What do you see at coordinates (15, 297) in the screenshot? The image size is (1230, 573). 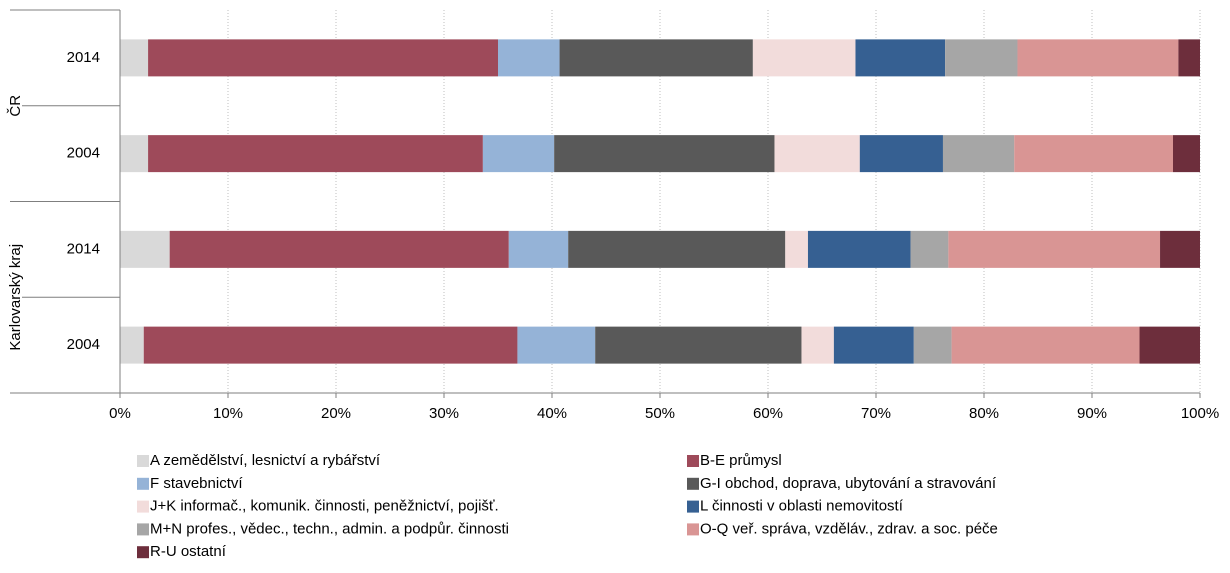 I see `group-label: Karlovarský kraj` at bounding box center [15, 297].